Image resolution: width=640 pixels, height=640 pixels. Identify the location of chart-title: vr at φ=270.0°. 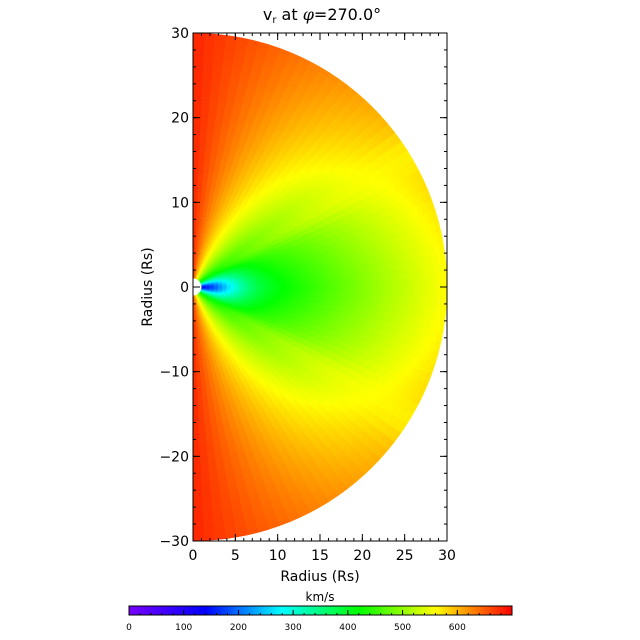
(322, 15).